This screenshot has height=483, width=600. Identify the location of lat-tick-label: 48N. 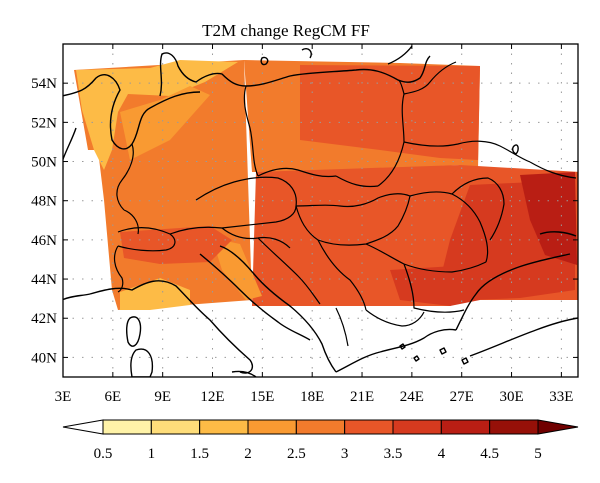
(44, 202).